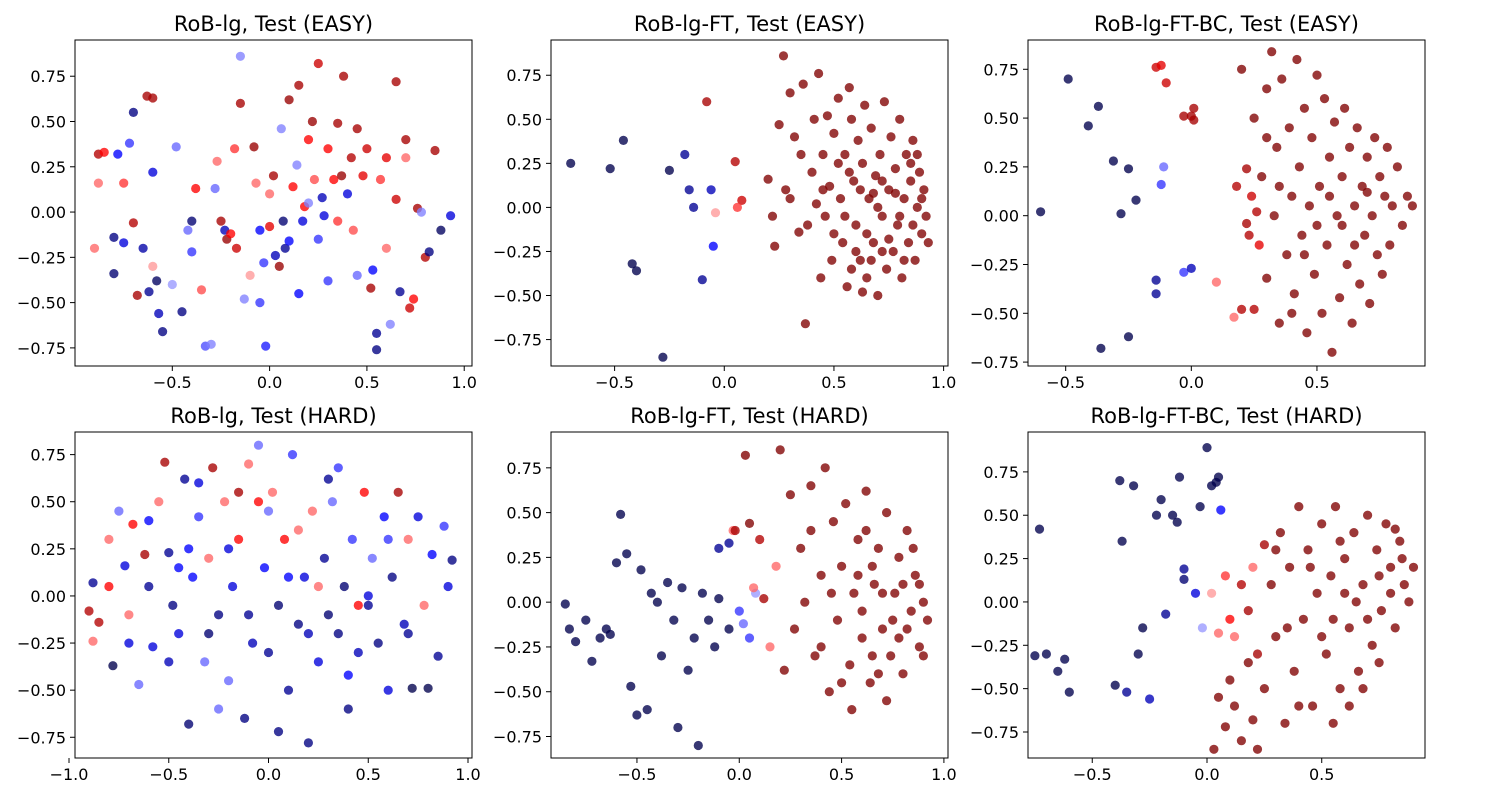 The image size is (1500, 800). I want to click on axes-frame, so click(273, 203).